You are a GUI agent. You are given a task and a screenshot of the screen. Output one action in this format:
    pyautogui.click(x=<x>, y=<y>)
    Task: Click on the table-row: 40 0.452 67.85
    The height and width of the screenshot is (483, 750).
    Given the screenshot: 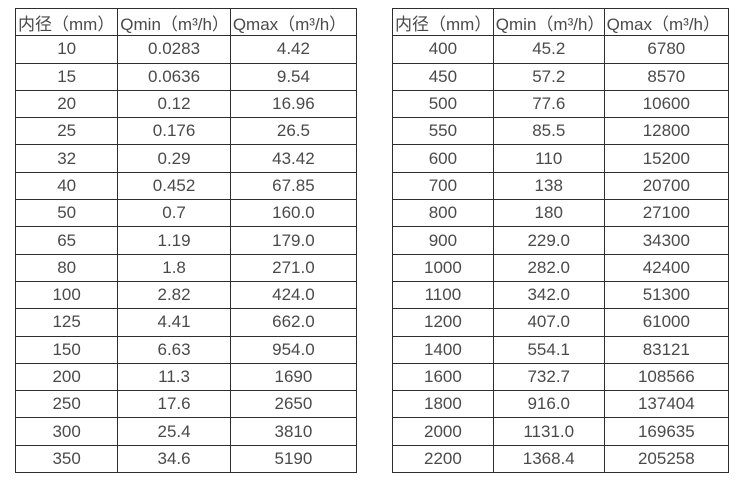 What is the action you would take?
    pyautogui.click(x=186, y=186)
    